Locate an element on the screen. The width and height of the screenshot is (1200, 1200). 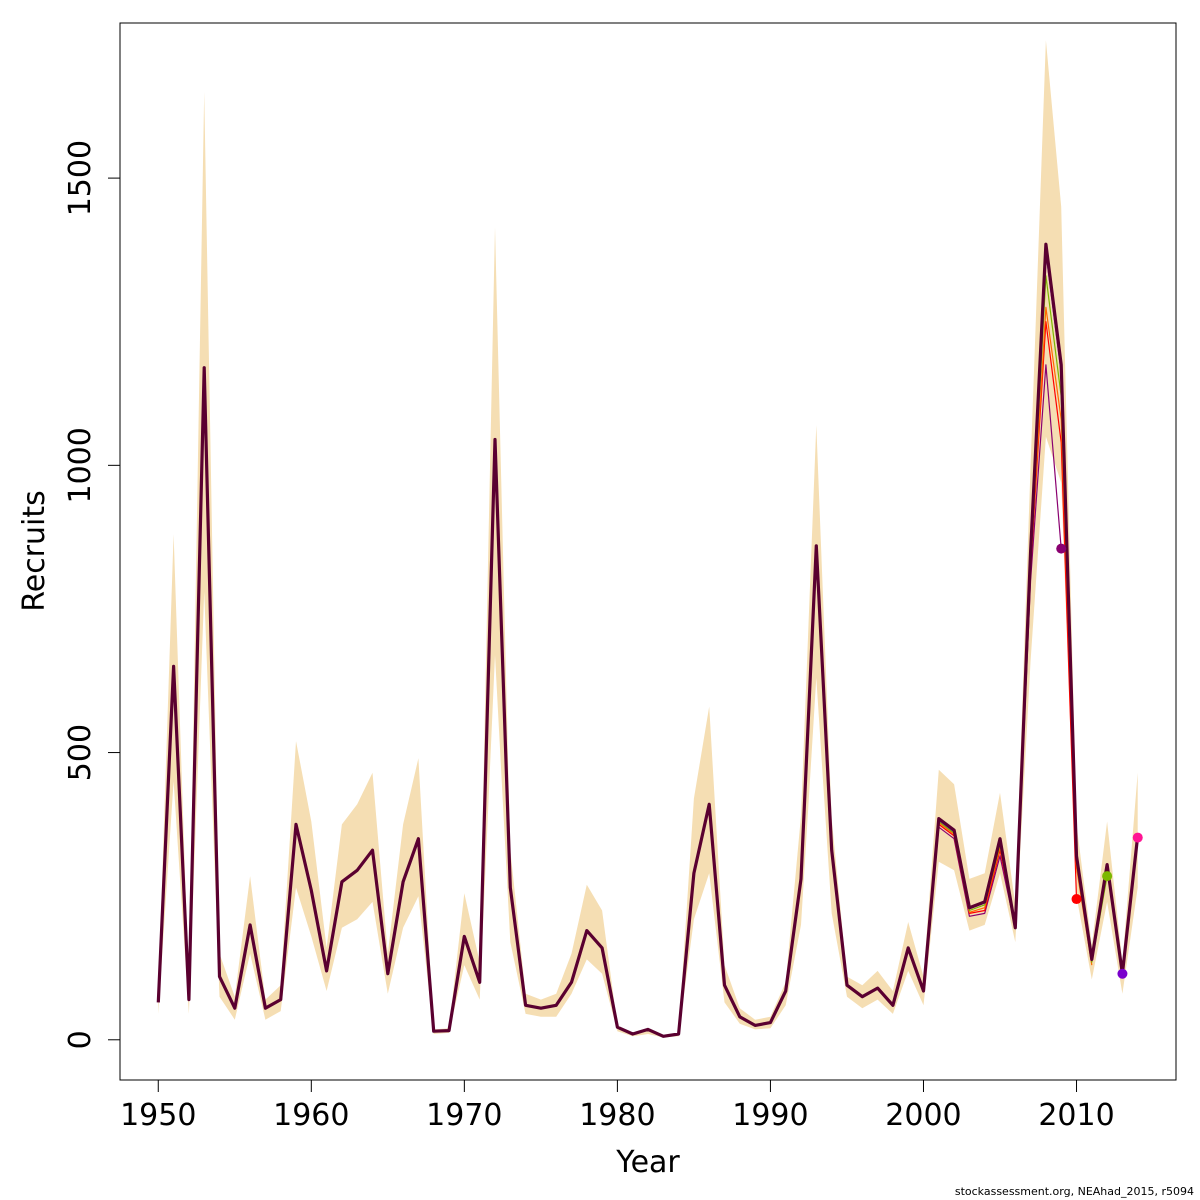
x-tick-label: 1990 is located at coordinates (770, 1115).